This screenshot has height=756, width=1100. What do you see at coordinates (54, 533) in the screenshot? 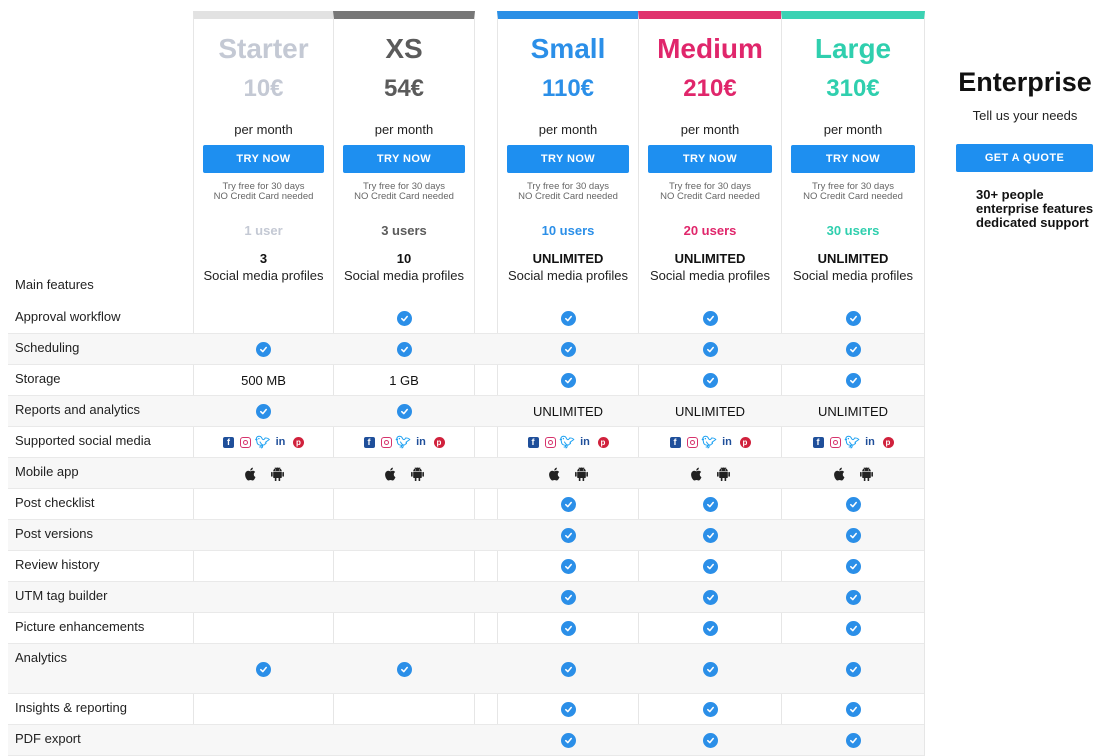
I see `feature-label: Post versions` at bounding box center [54, 533].